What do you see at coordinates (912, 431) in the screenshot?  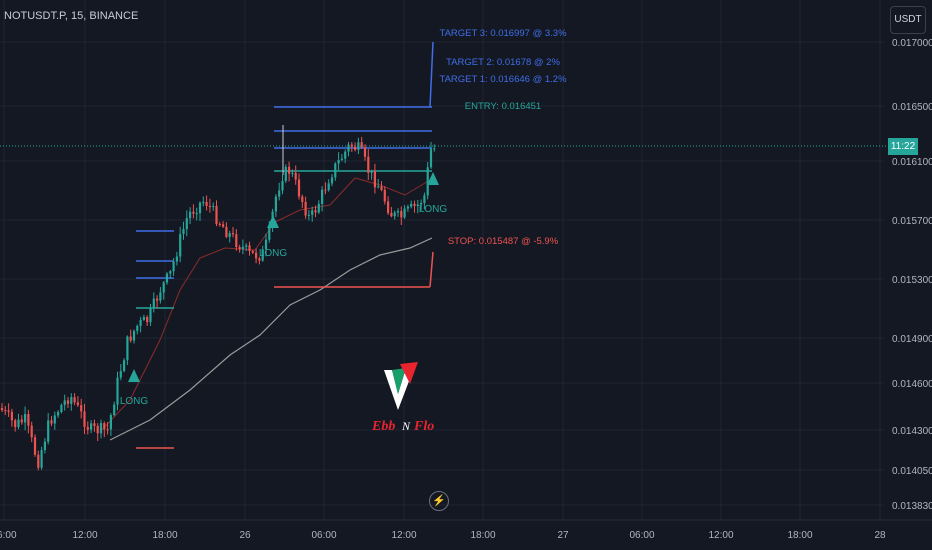 I see `y-tick-label: 0.014300` at bounding box center [912, 431].